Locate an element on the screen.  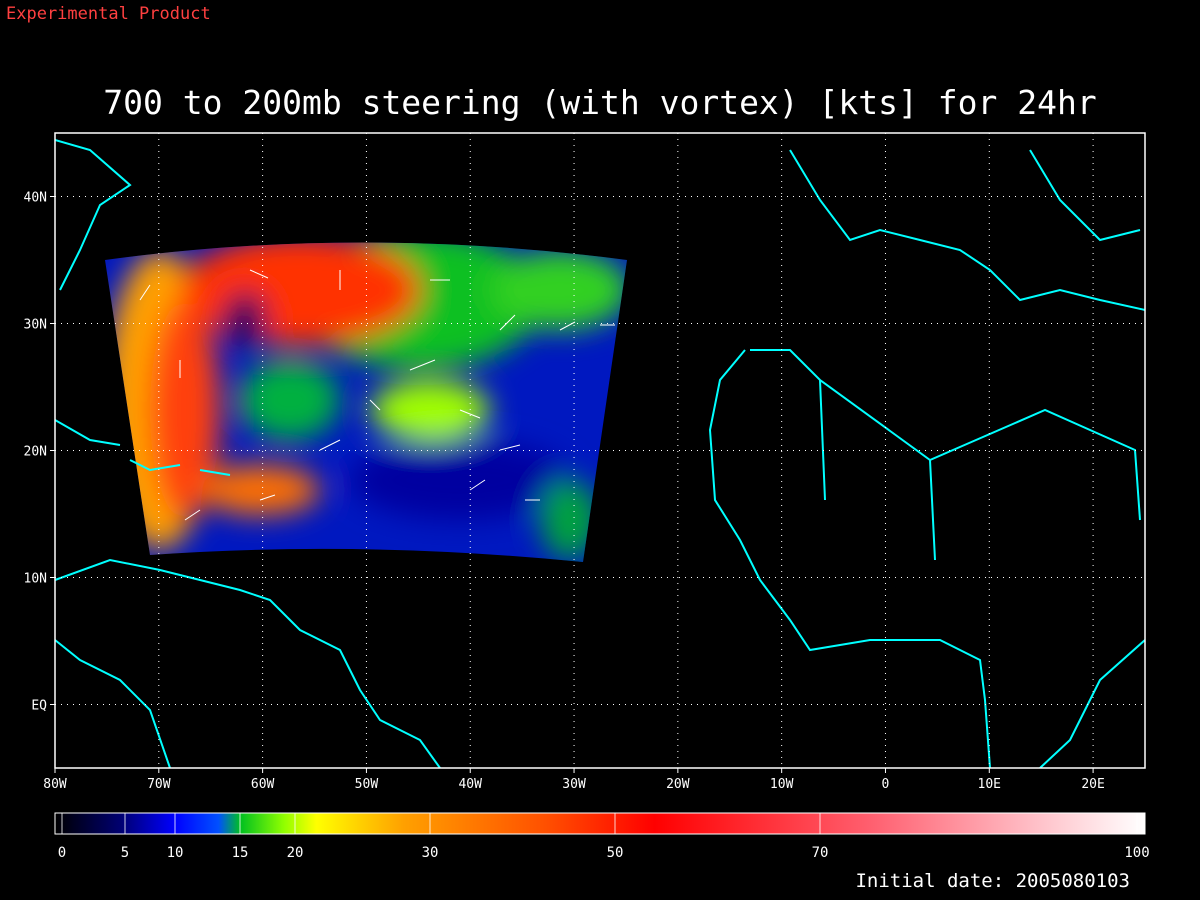
lat-label: EQ is located at coordinates (39, 706).